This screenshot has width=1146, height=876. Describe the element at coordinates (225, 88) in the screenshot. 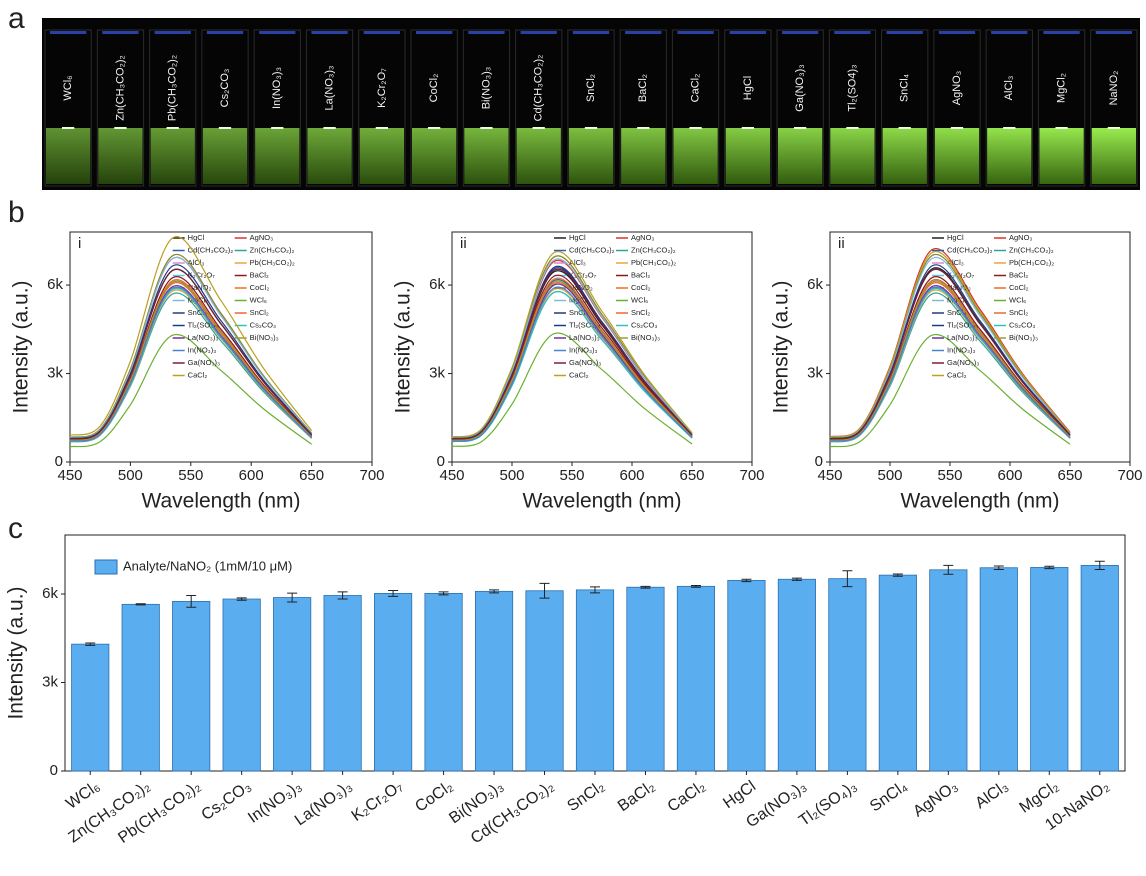

I see `vial-label: Cs₂CO₃` at that location.